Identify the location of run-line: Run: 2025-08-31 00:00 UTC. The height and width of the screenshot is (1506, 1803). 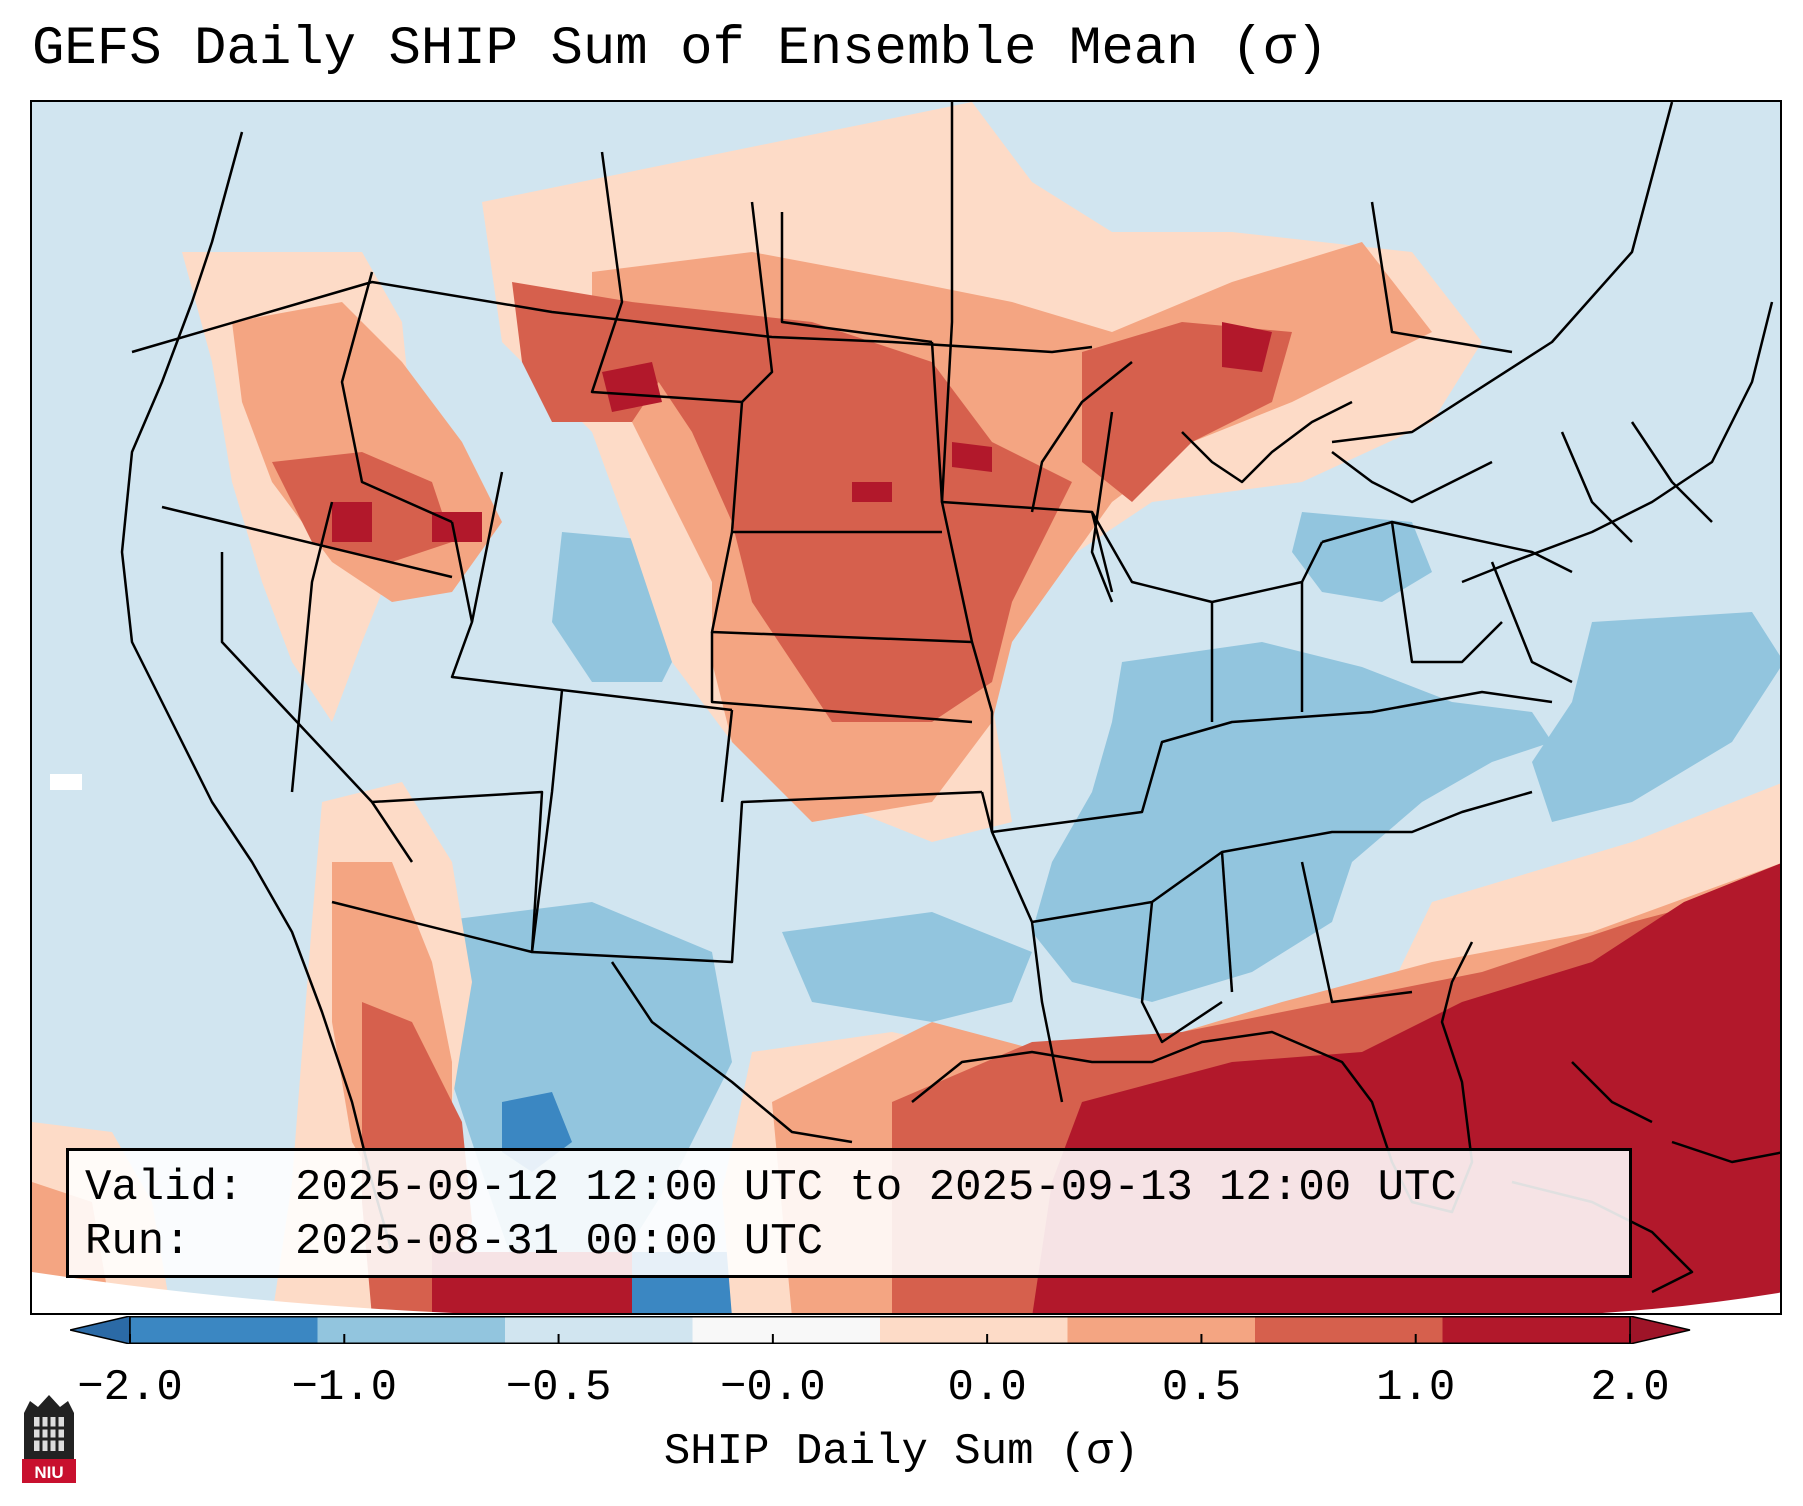
(857, 1242).